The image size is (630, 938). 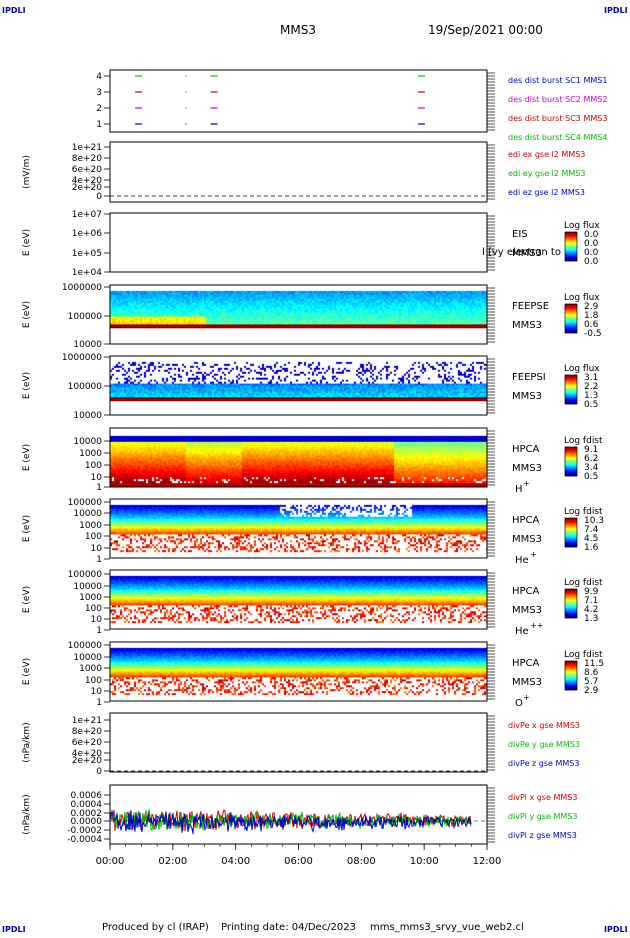 I want to click on x-tick-label: 04:00, so click(x=235, y=861).